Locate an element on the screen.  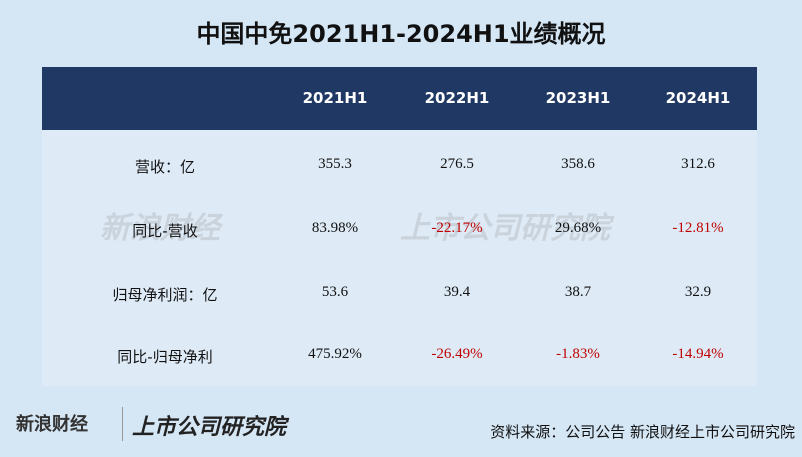
separator is located at coordinates (122, 424).